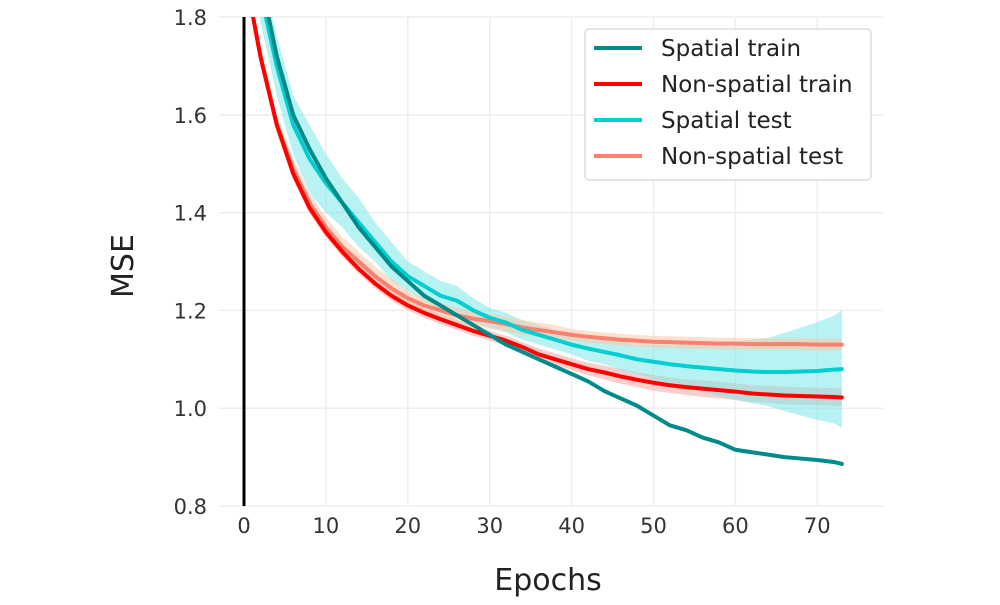 This screenshot has height=605, width=1000. What do you see at coordinates (190, 18) in the screenshot?
I see `y-tick-label: 1.8` at bounding box center [190, 18].